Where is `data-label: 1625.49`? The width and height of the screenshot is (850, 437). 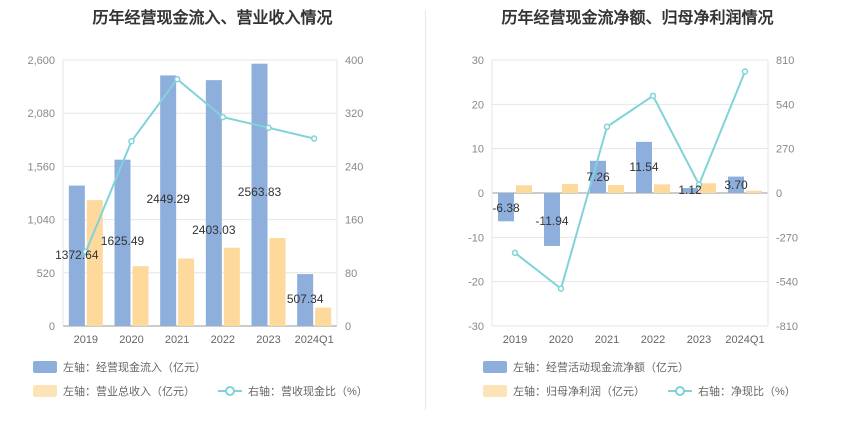 data-label: 1625.49 is located at coordinates (123, 241).